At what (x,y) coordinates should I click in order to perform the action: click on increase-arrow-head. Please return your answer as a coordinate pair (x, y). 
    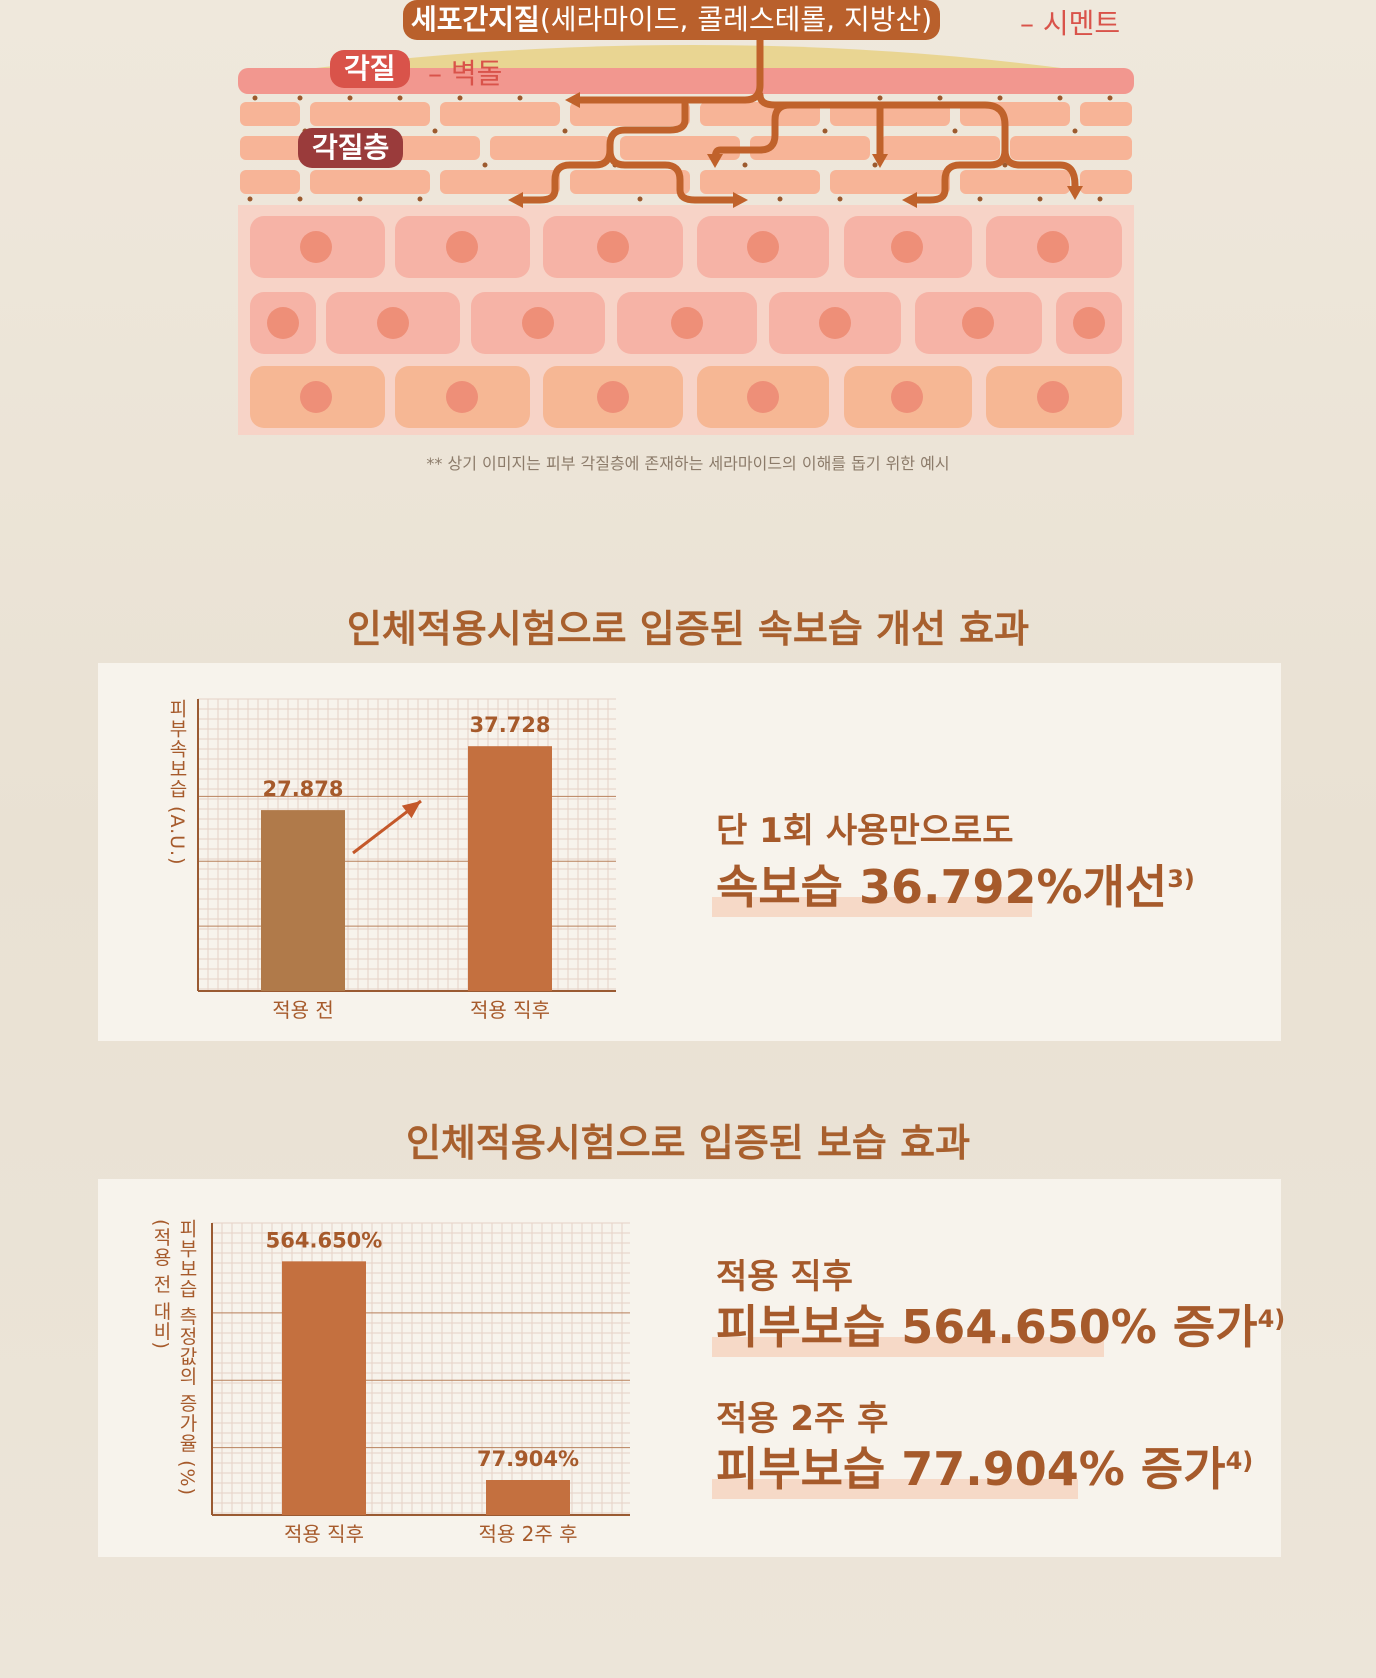
    Looking at the image, I should click on (411, 810).